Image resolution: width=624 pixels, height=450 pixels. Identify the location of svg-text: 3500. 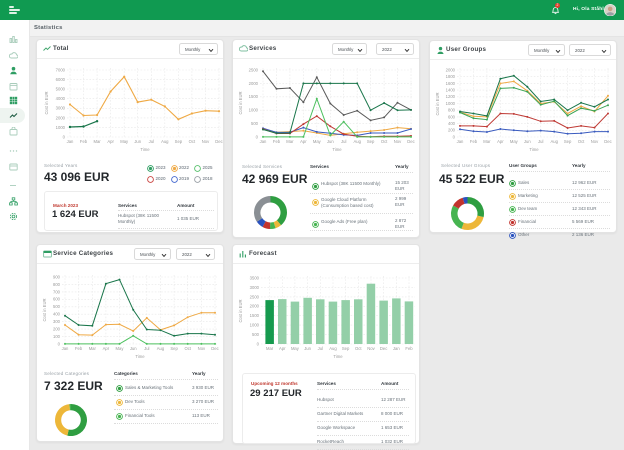
(255, 277).